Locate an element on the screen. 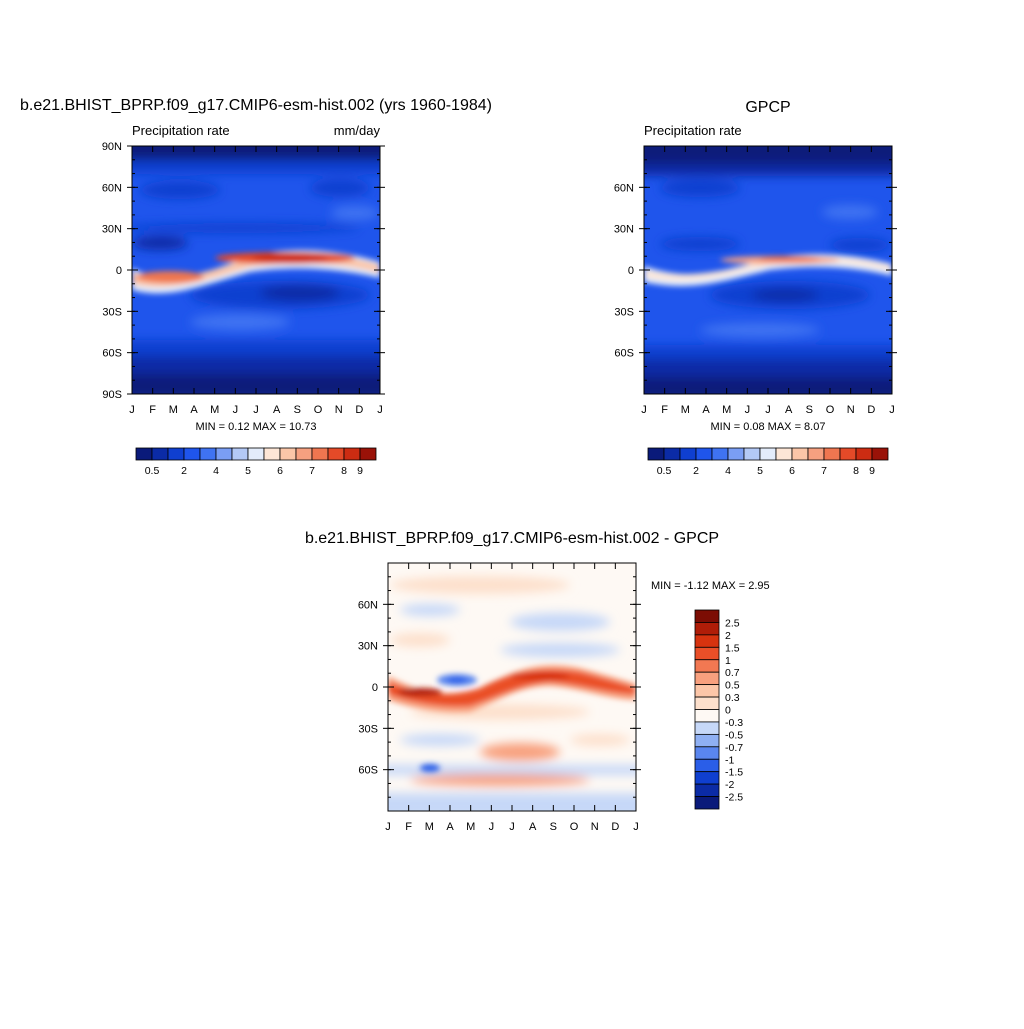  model-colorbar-label: 5 is located at coordinates (248, 471).